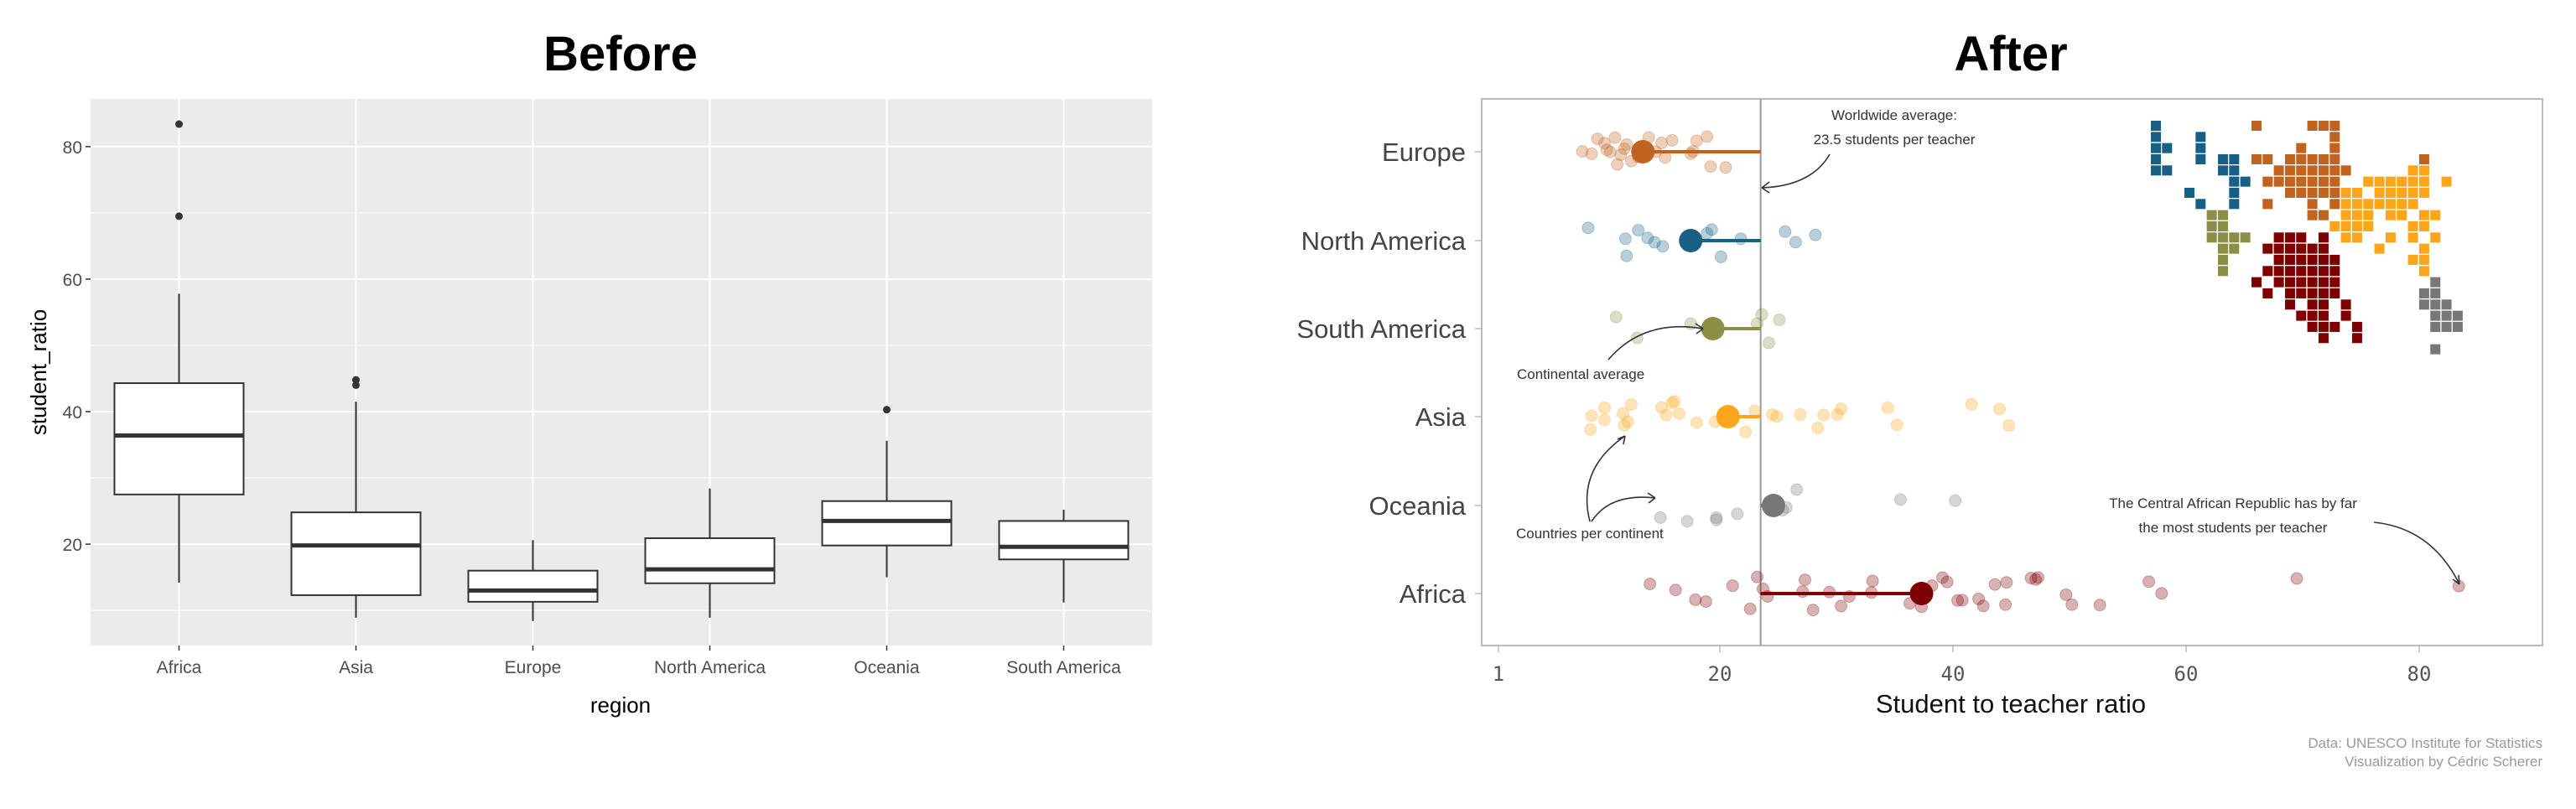  I want to click on box-asia, so click(356, 497).